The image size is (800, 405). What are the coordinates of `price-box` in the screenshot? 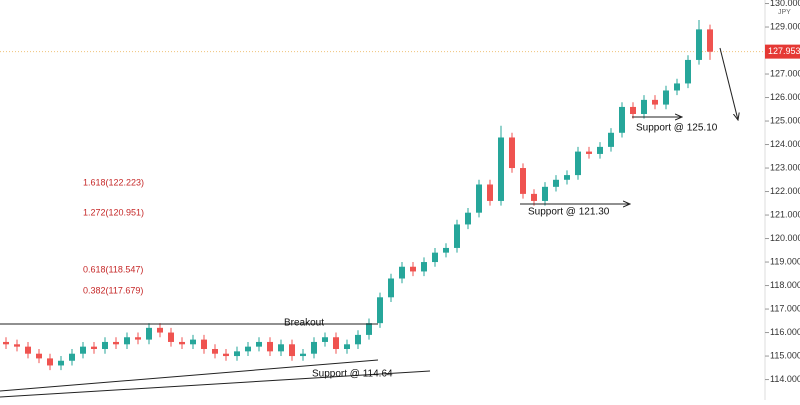 It's located at (782, 51).